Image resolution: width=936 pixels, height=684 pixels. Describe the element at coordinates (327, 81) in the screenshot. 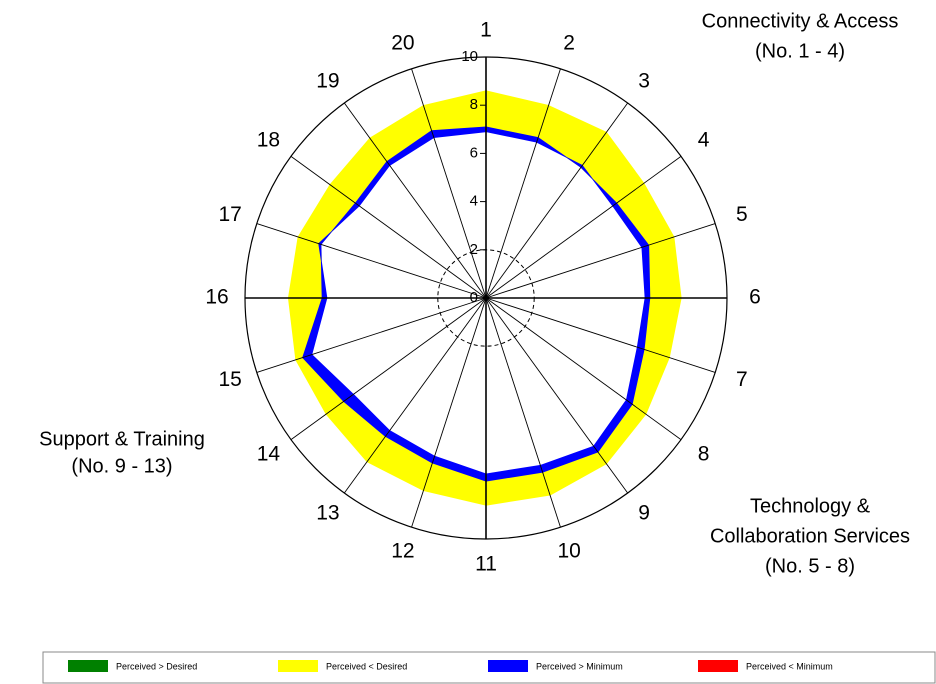

I see `category-label: 19` at that location.